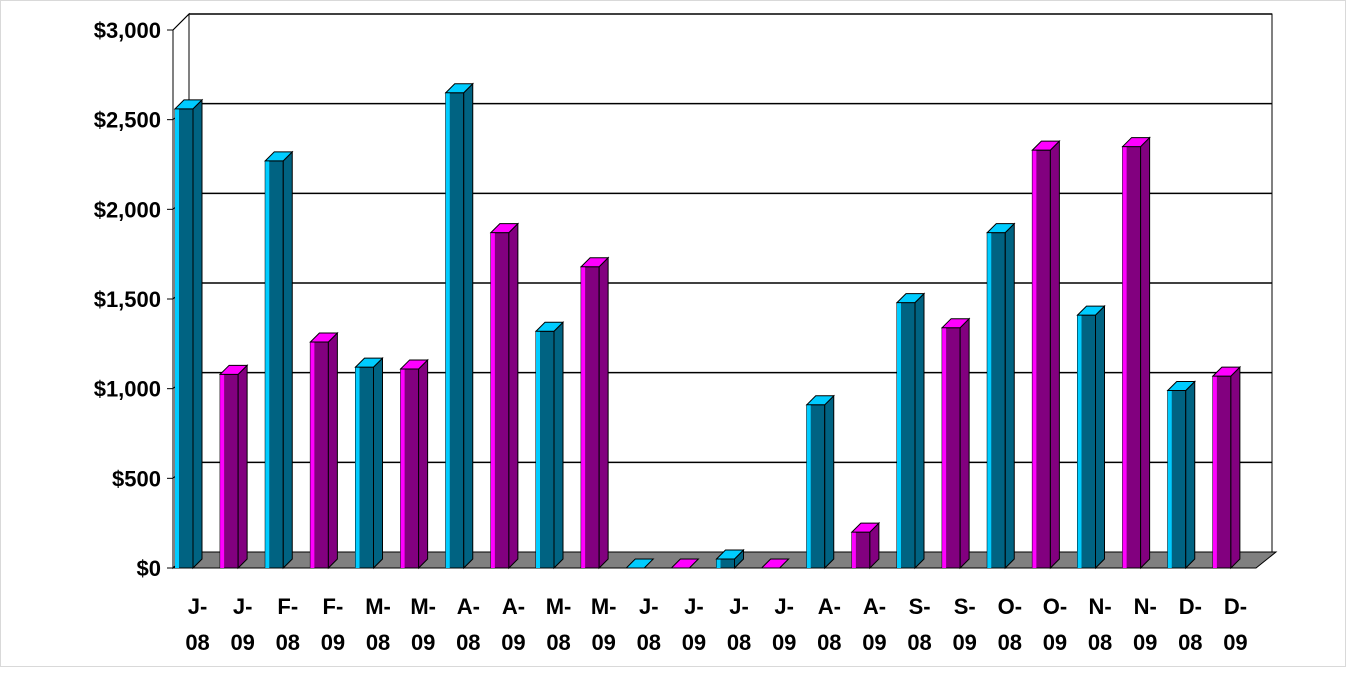 The width and height of the screenshot is (1347, 673). I want to click on y-tick-label: $0, so click(149, 568).